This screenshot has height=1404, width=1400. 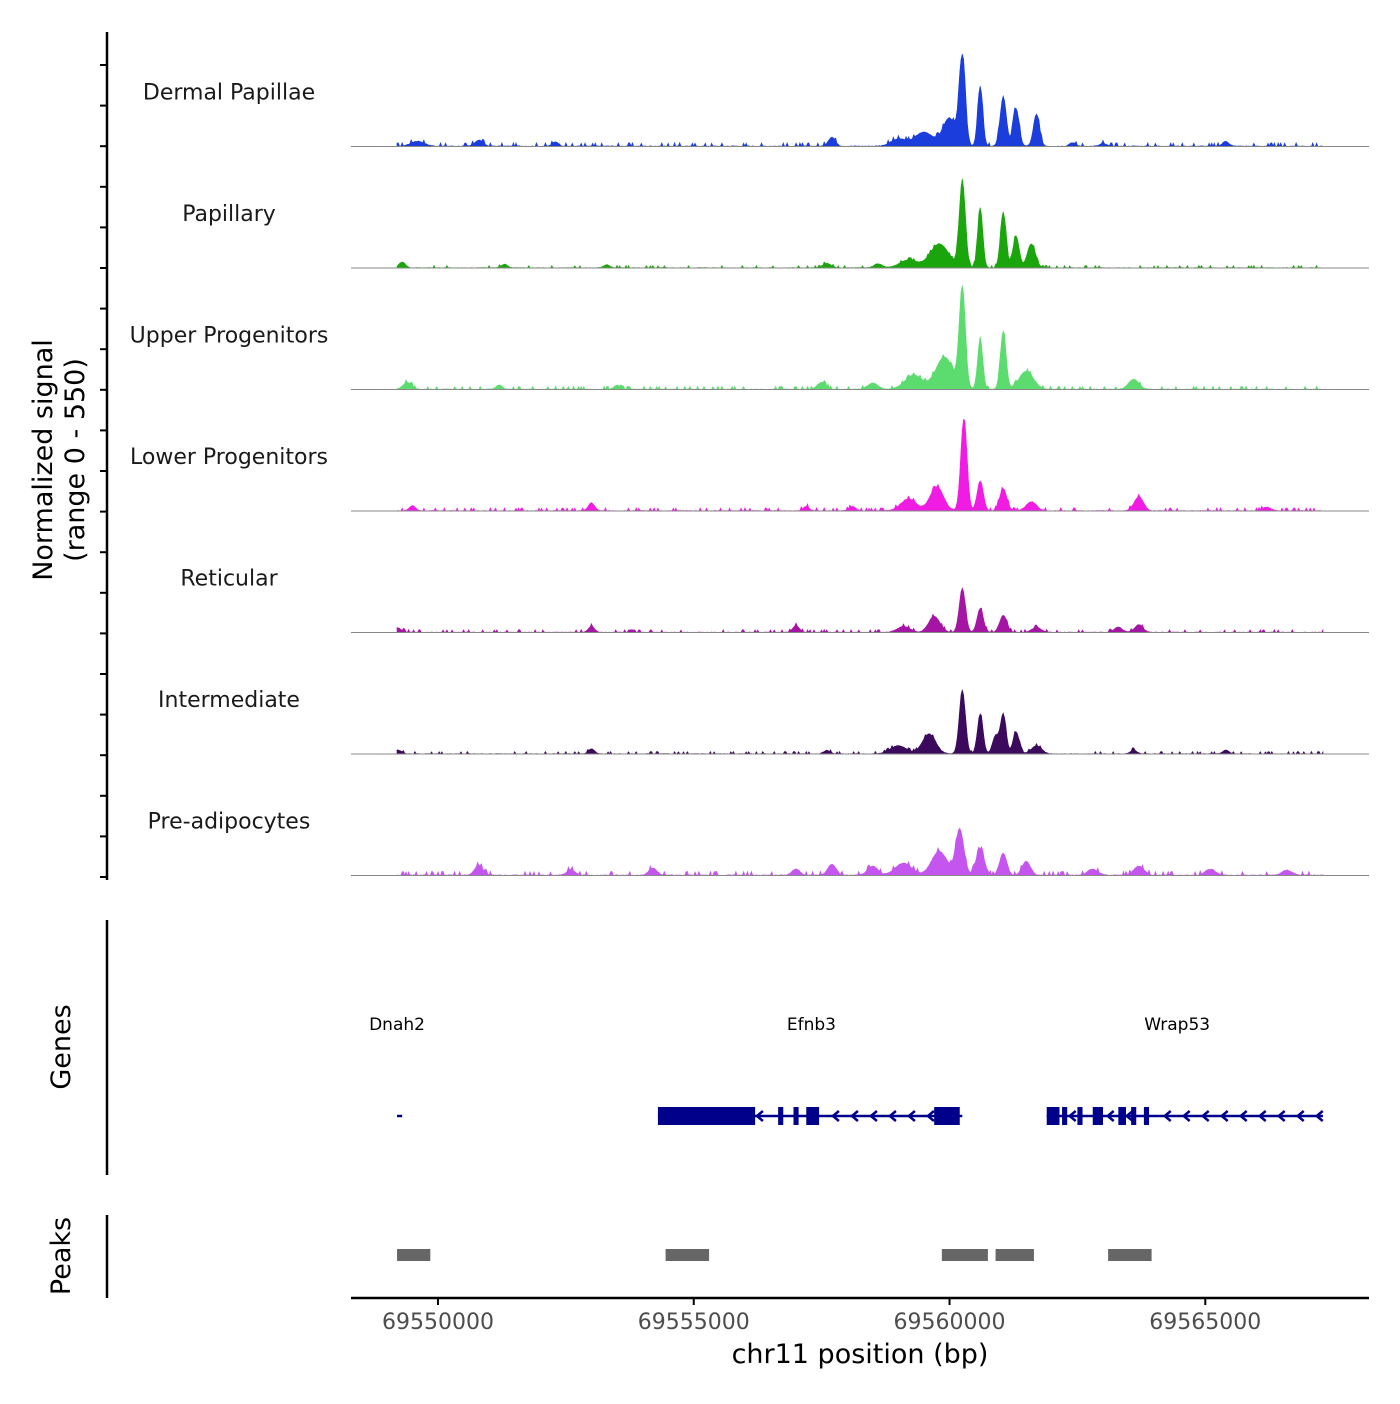 What do you see at coordinates (43, 460) in the screenshot?
I see `y-axis-title-line1: Normalized signal` at bounding box center [43, 460].